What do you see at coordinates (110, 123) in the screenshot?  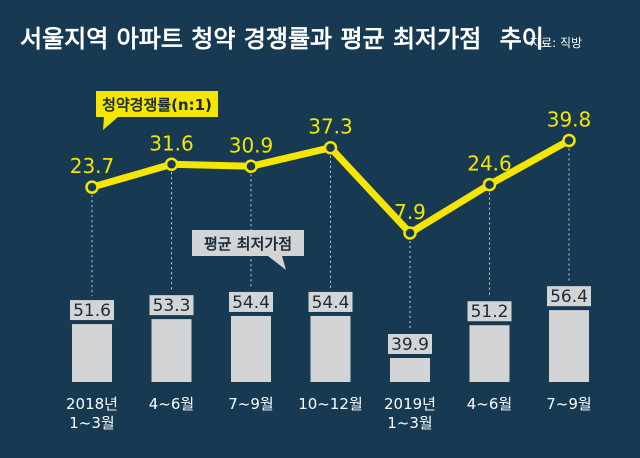 I see `legend-line-pointer` at bounding box center [110, 123].